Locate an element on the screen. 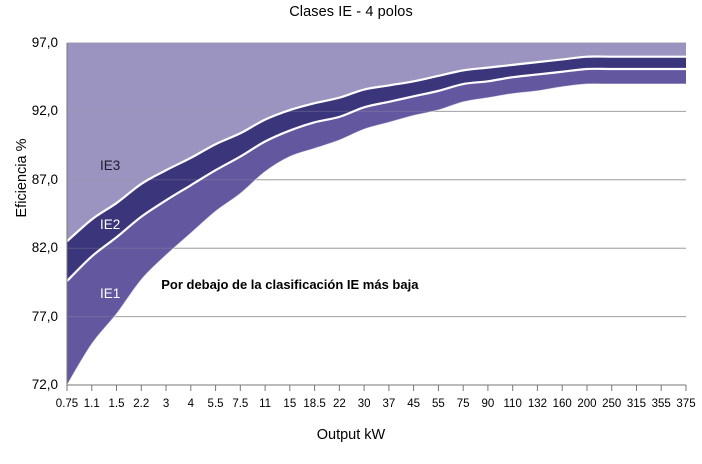  y-tick-label: 92,0 is located at coordinates (44, 111).